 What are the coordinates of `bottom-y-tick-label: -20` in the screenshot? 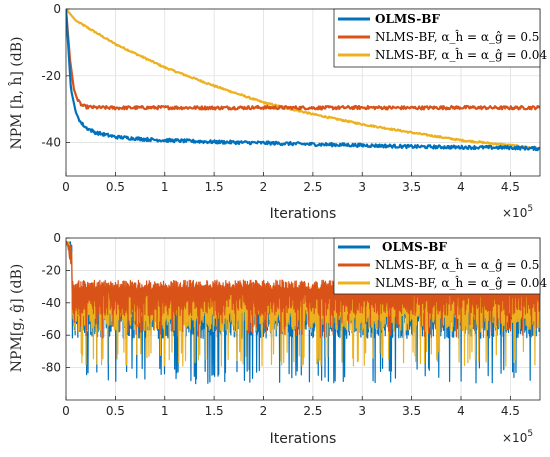 It's located at (51, 270).